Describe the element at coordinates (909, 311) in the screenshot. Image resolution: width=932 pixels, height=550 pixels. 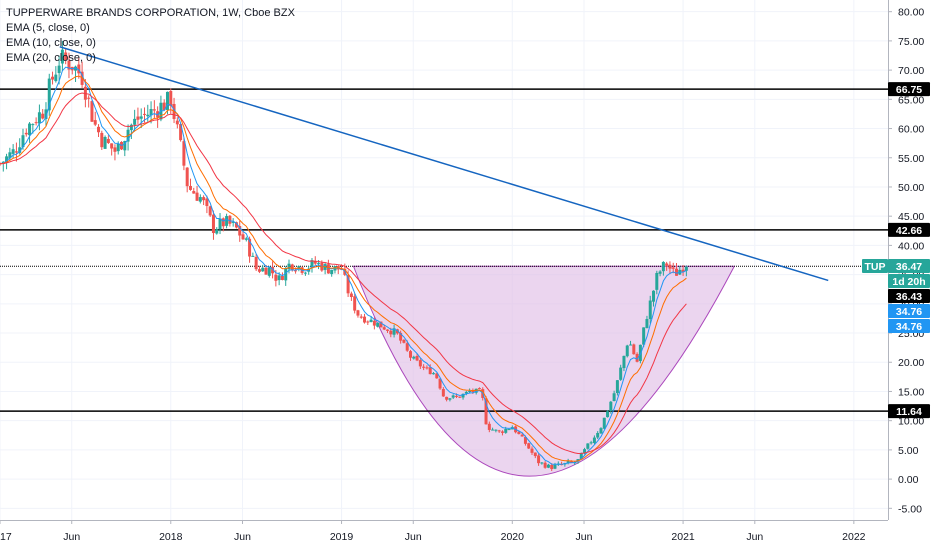
I see `ema-tag-1-bg` at that location.